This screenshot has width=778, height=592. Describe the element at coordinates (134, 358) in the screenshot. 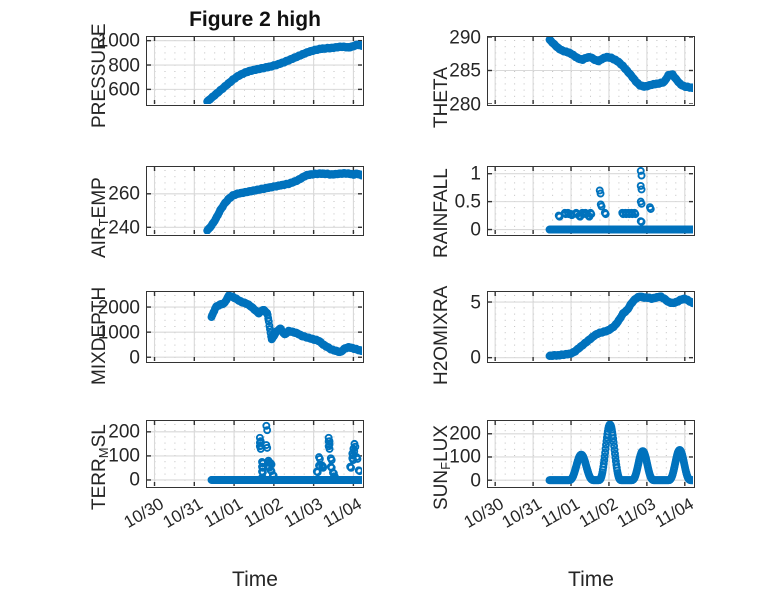

I see `ytick-label-mixdepth: 0` at that location.